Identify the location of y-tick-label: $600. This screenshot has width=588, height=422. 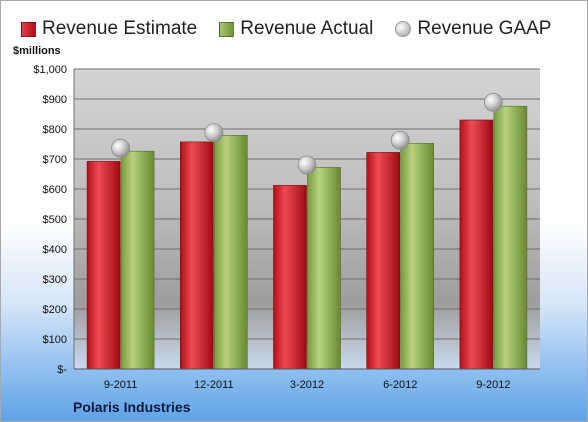
(55, 190).